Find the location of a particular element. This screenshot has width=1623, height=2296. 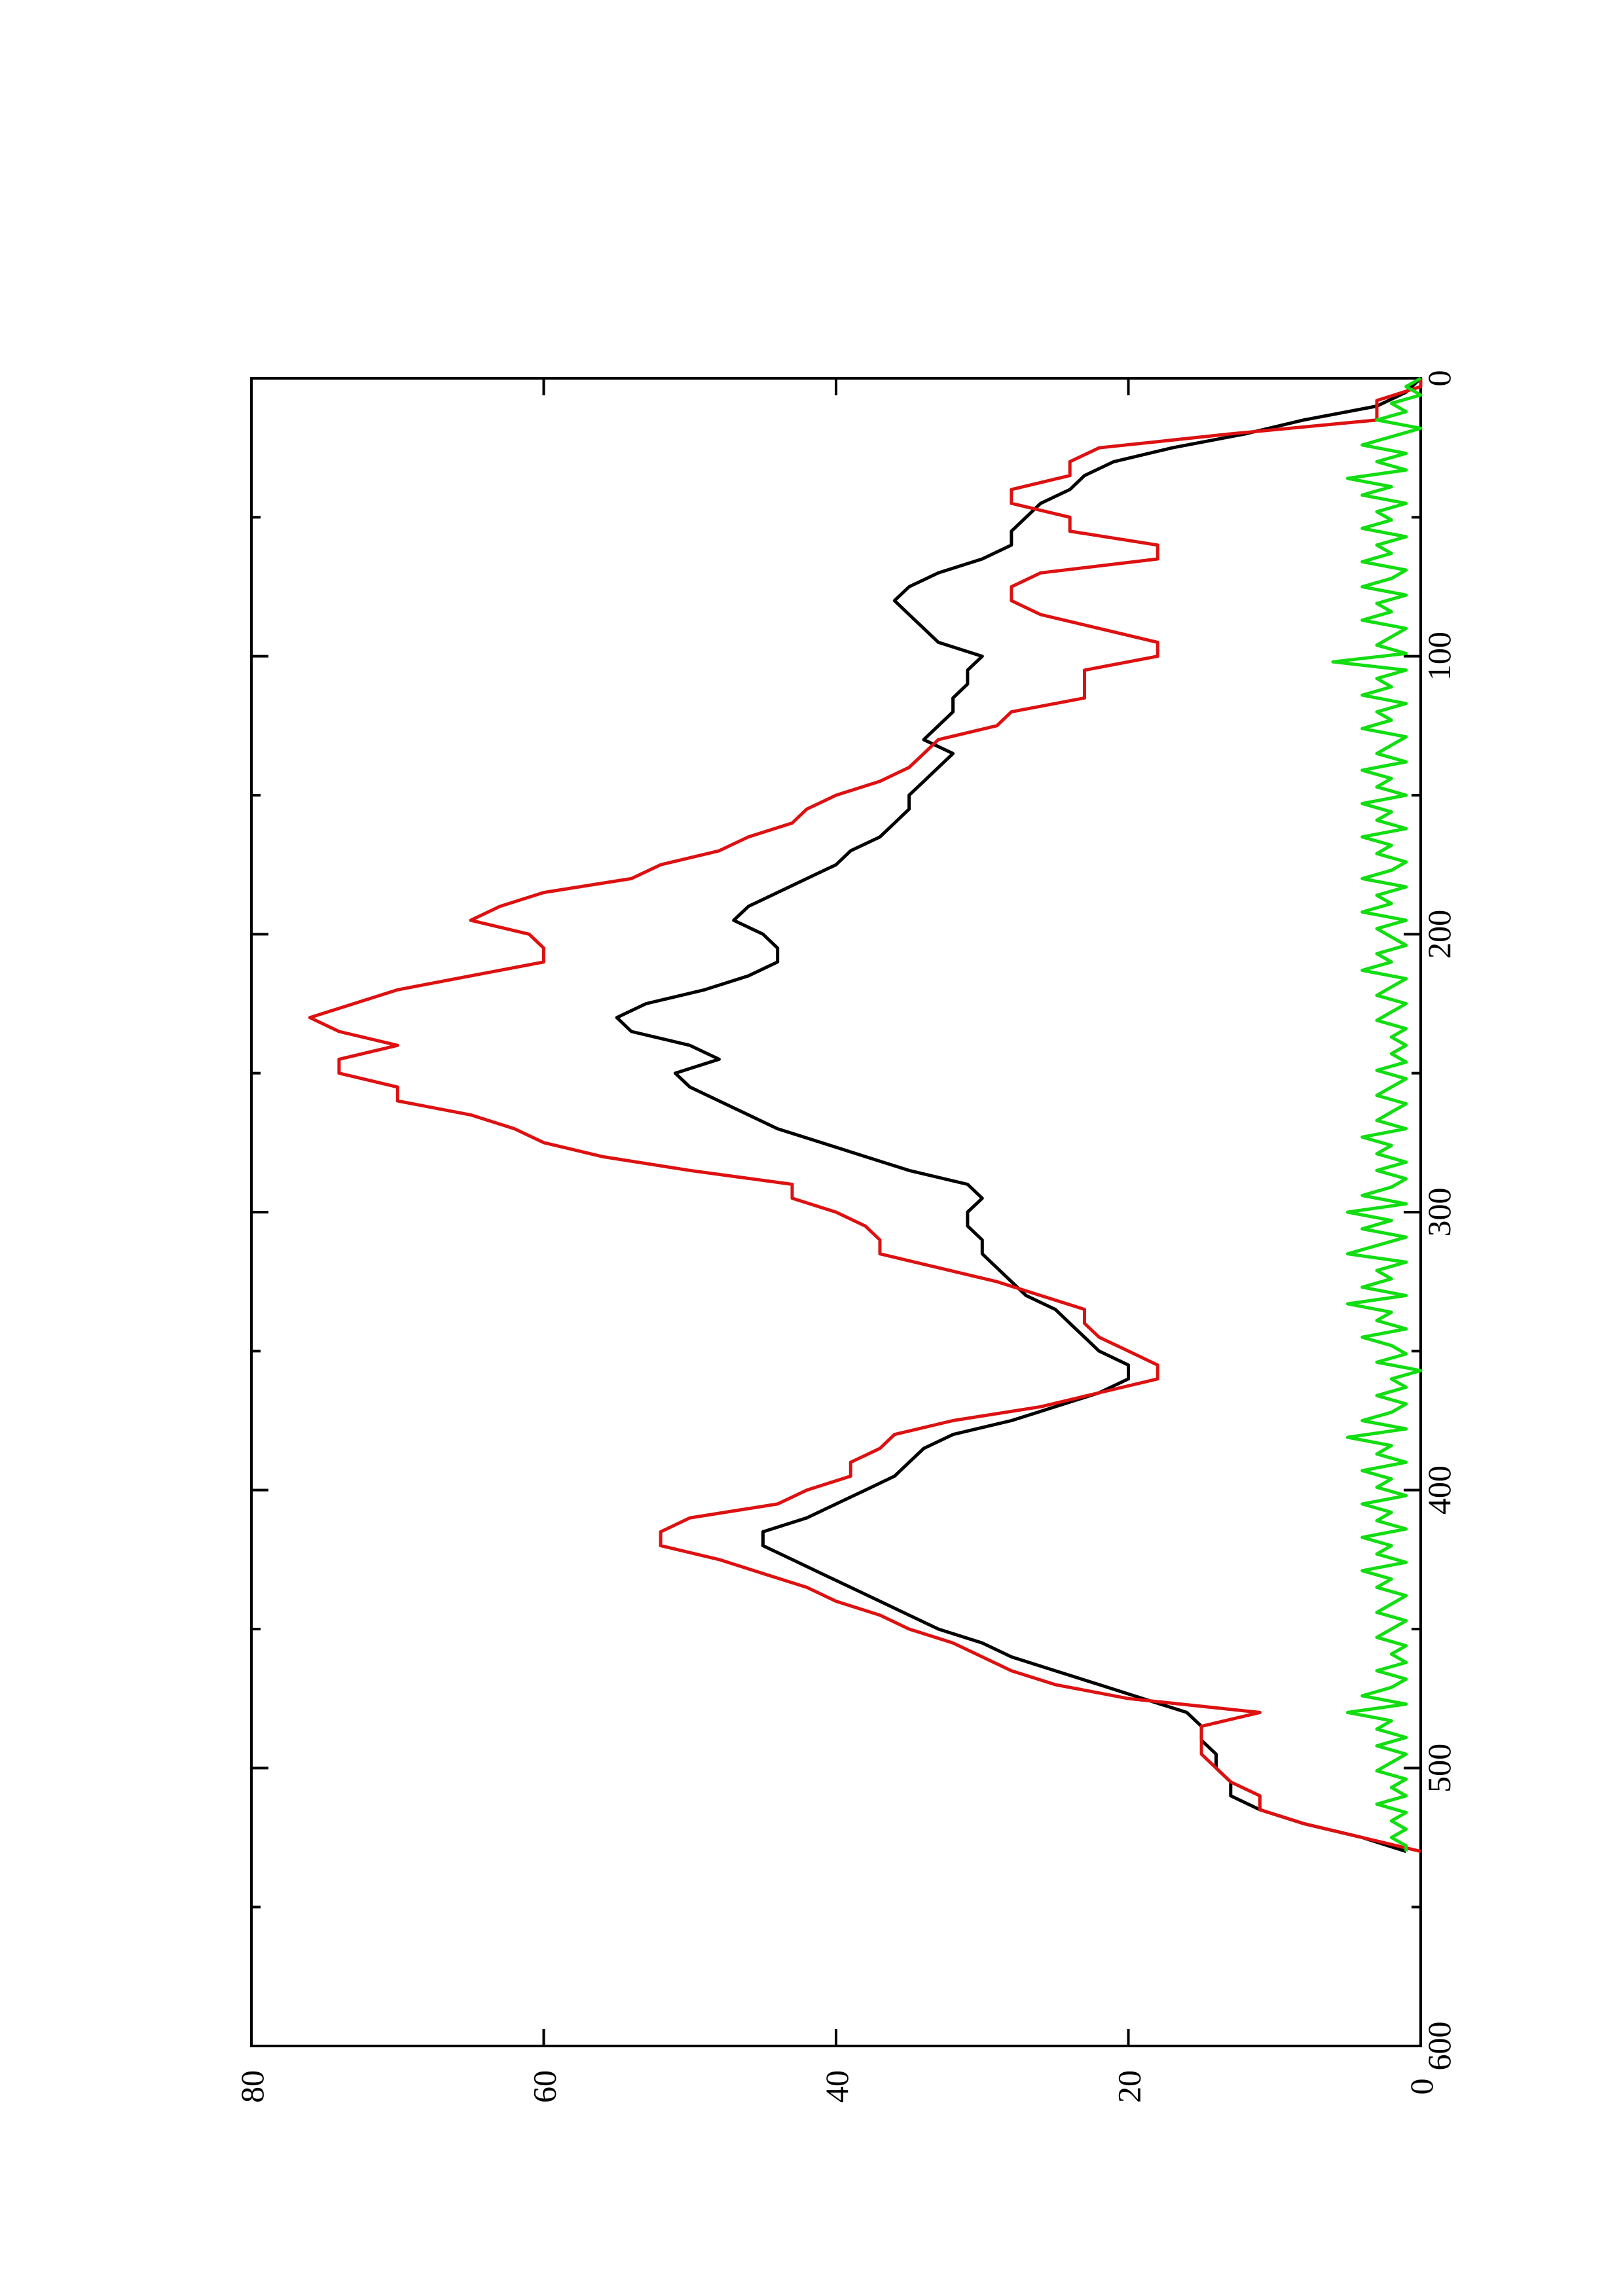

y-tick-label: 0 is located at coordinates (1421, 2087).